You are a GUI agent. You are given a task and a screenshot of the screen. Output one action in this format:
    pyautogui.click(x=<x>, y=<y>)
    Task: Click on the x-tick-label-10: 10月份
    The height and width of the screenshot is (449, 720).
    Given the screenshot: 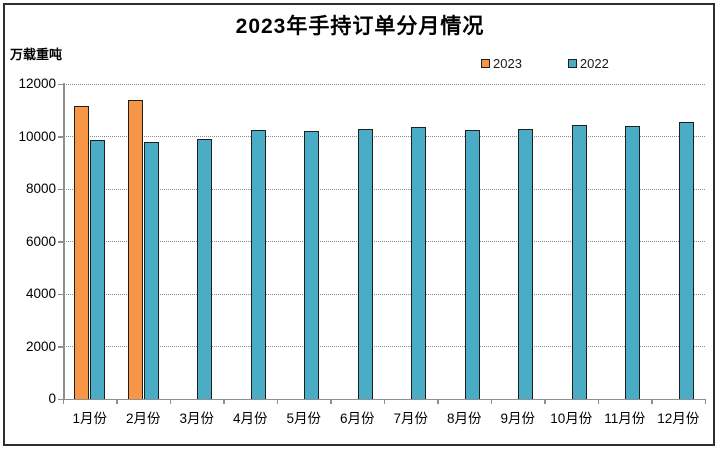 What is the action you would take?
    pyautogui.click(x=571, y=418)
    